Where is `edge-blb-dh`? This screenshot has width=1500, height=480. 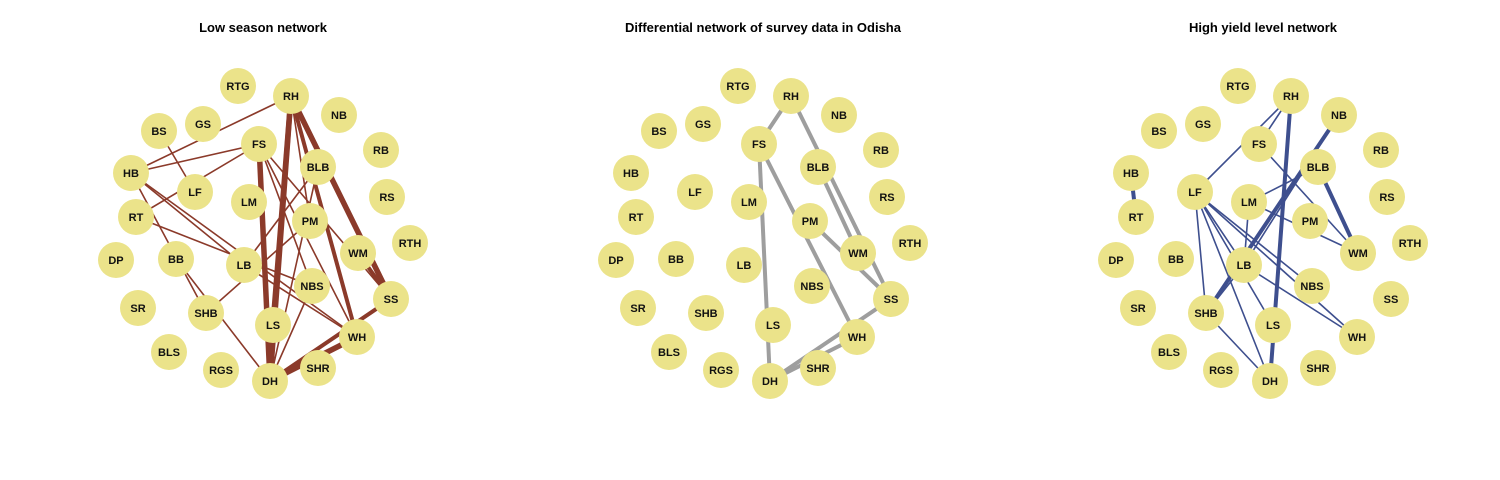
edge-blb-dh is located at coordinates (294, 274).